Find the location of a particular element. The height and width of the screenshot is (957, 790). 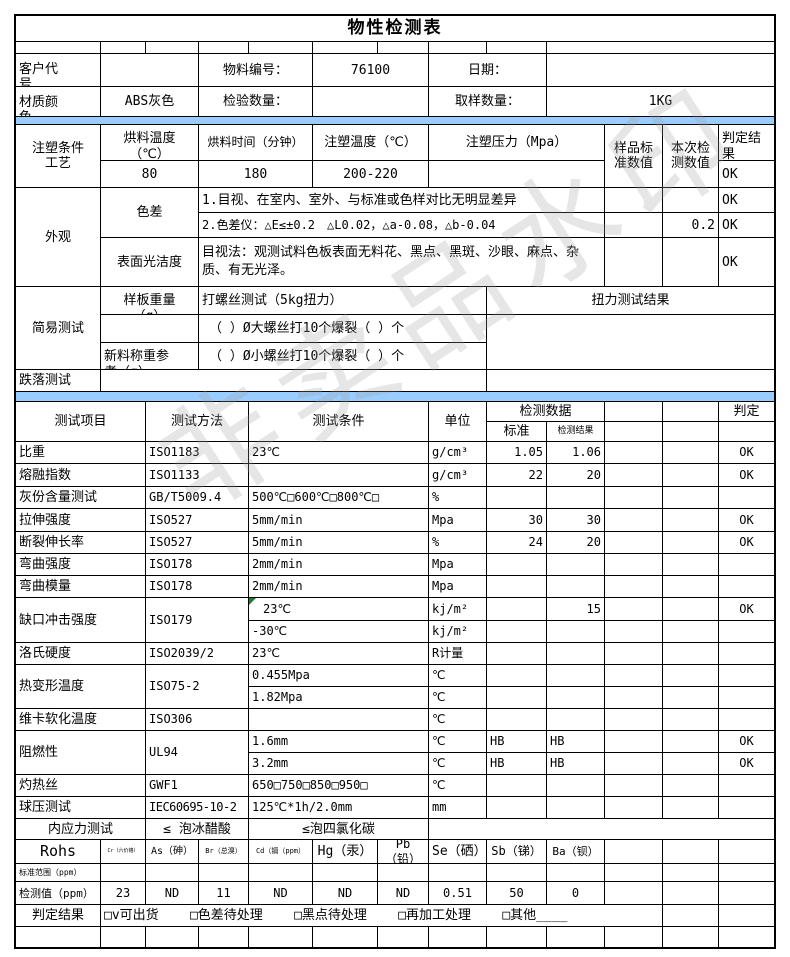

row-result: 30 is located at coordinates (576, 520).